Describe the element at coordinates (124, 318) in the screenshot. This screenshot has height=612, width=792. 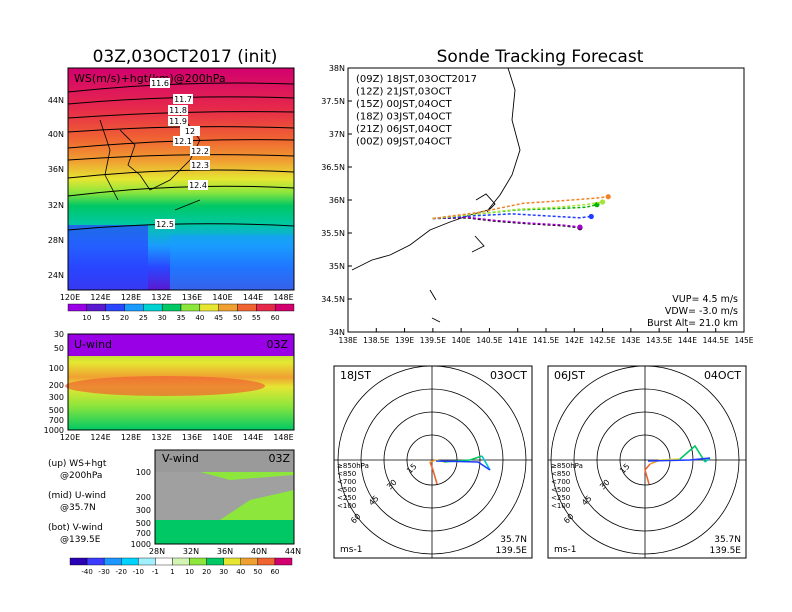
I see `ws-colorbar-label: 20` at that location.